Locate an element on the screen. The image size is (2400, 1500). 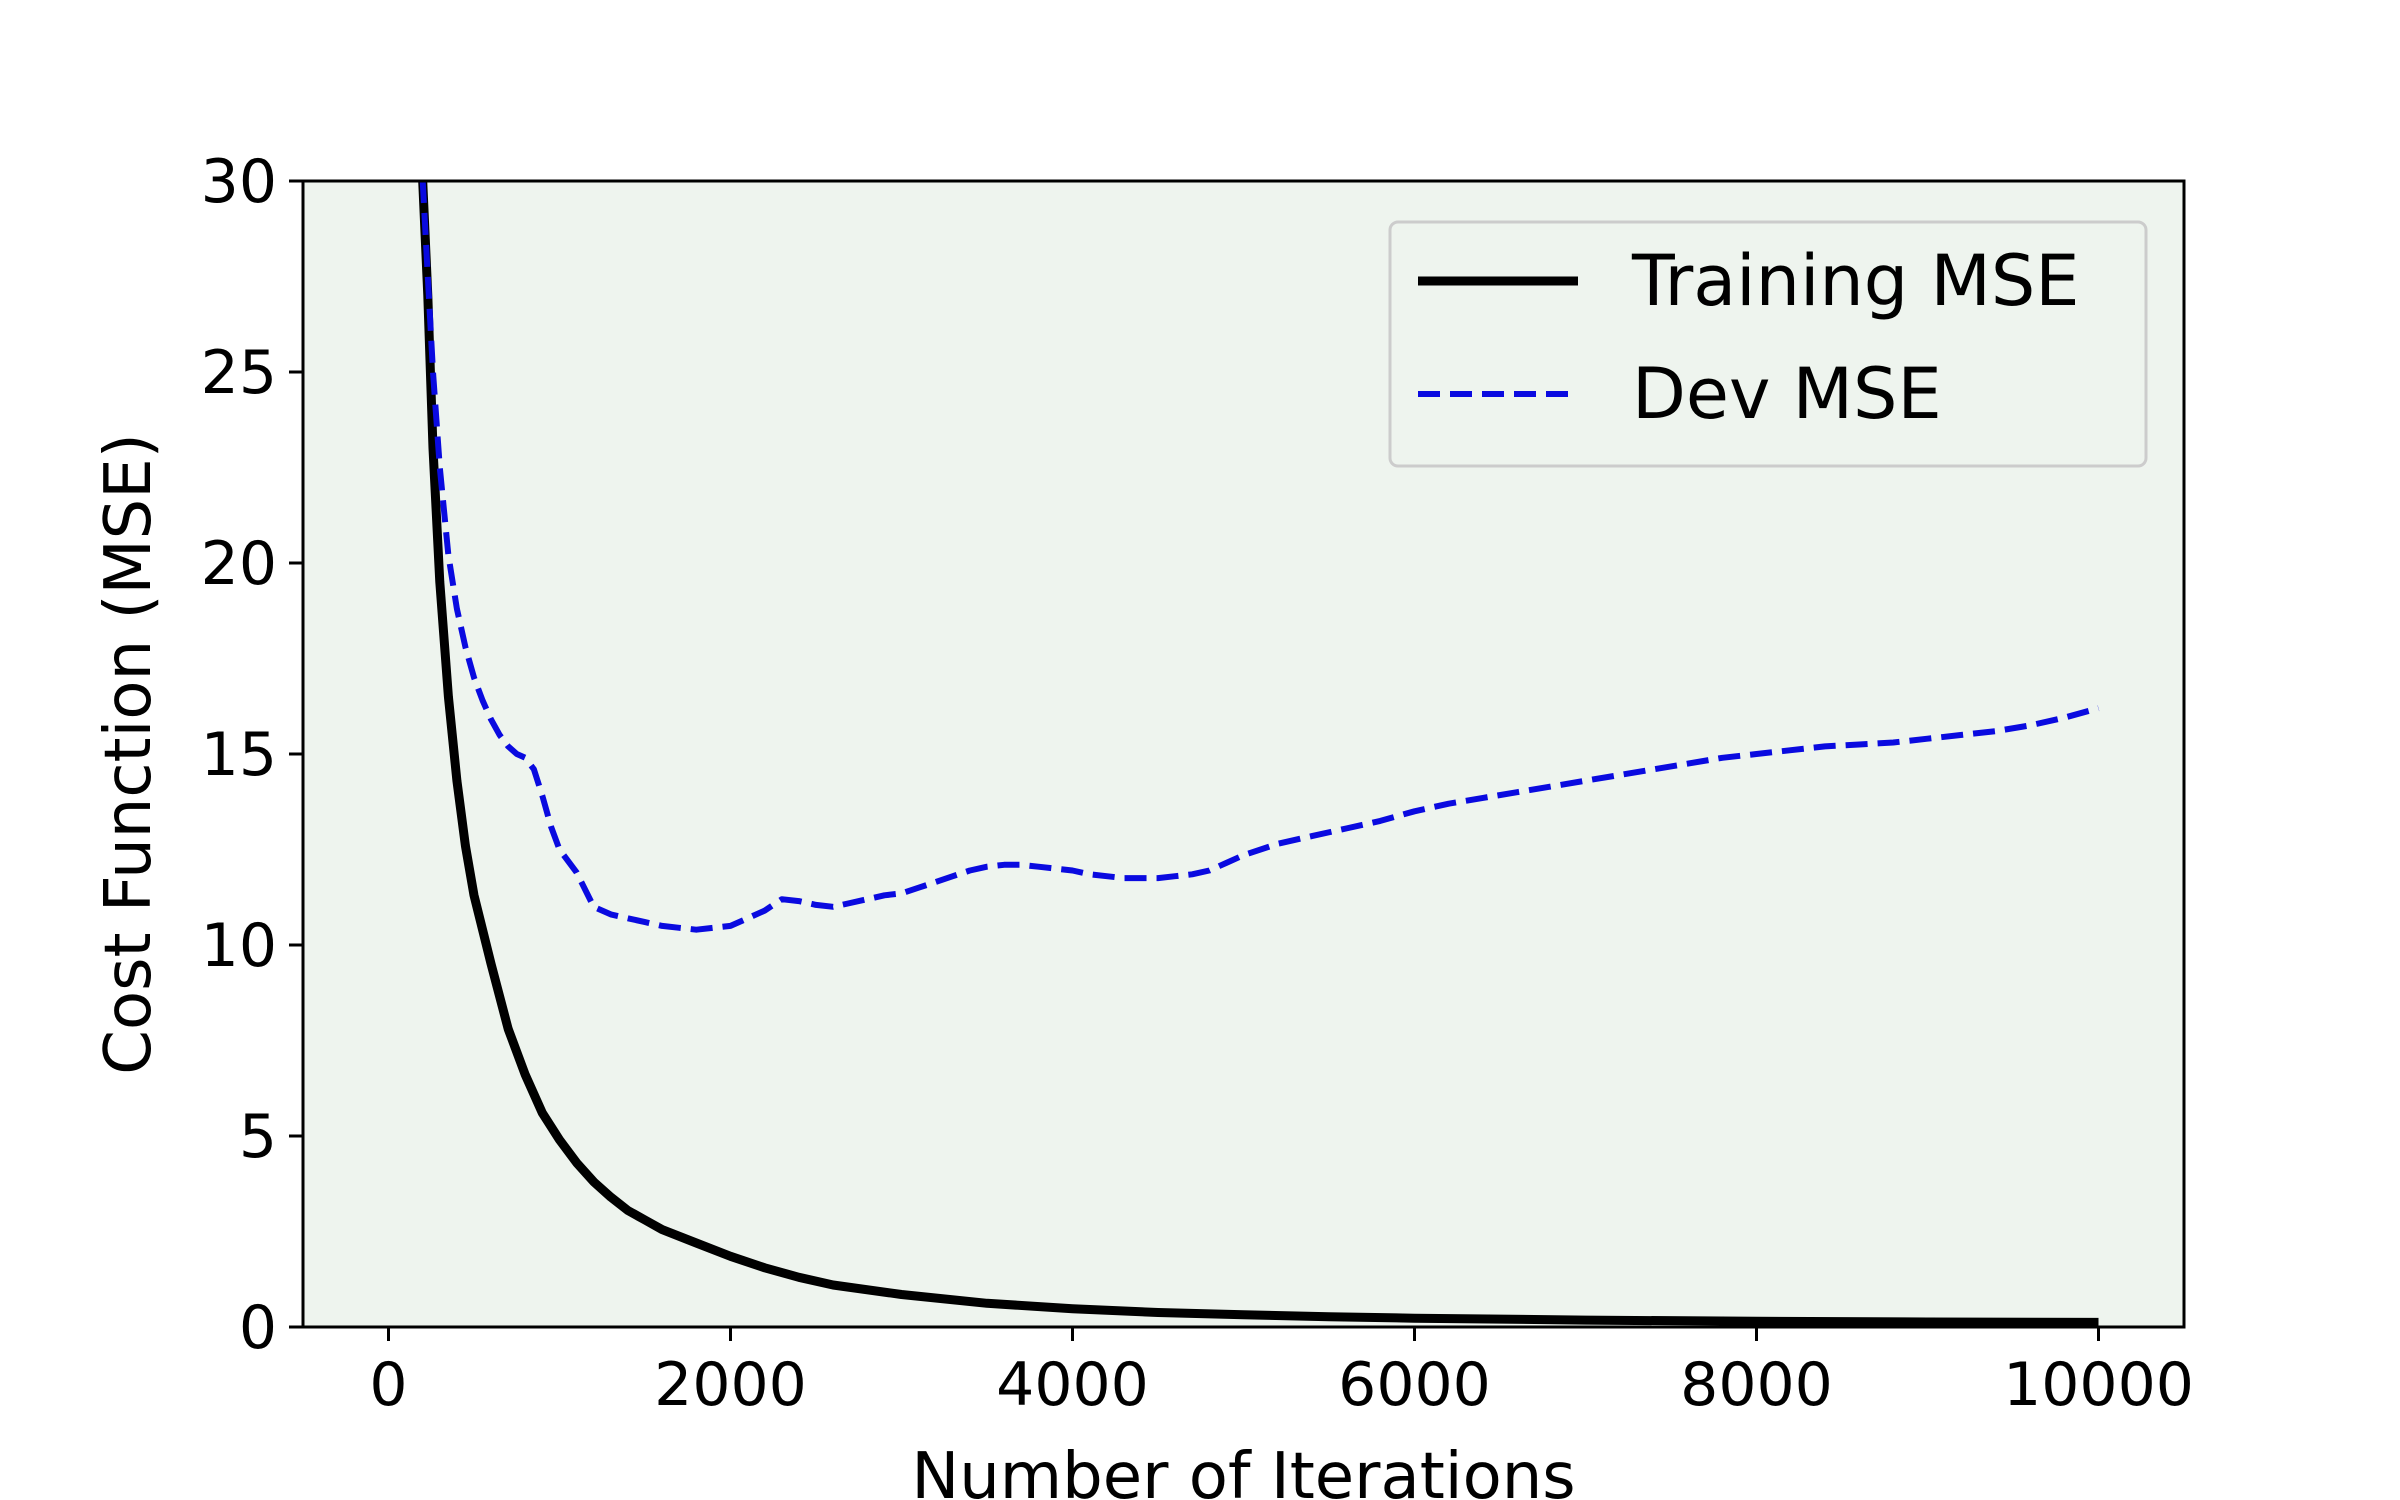
legend: Training MSE Dev MSE is located at coordinates (1768, 344).